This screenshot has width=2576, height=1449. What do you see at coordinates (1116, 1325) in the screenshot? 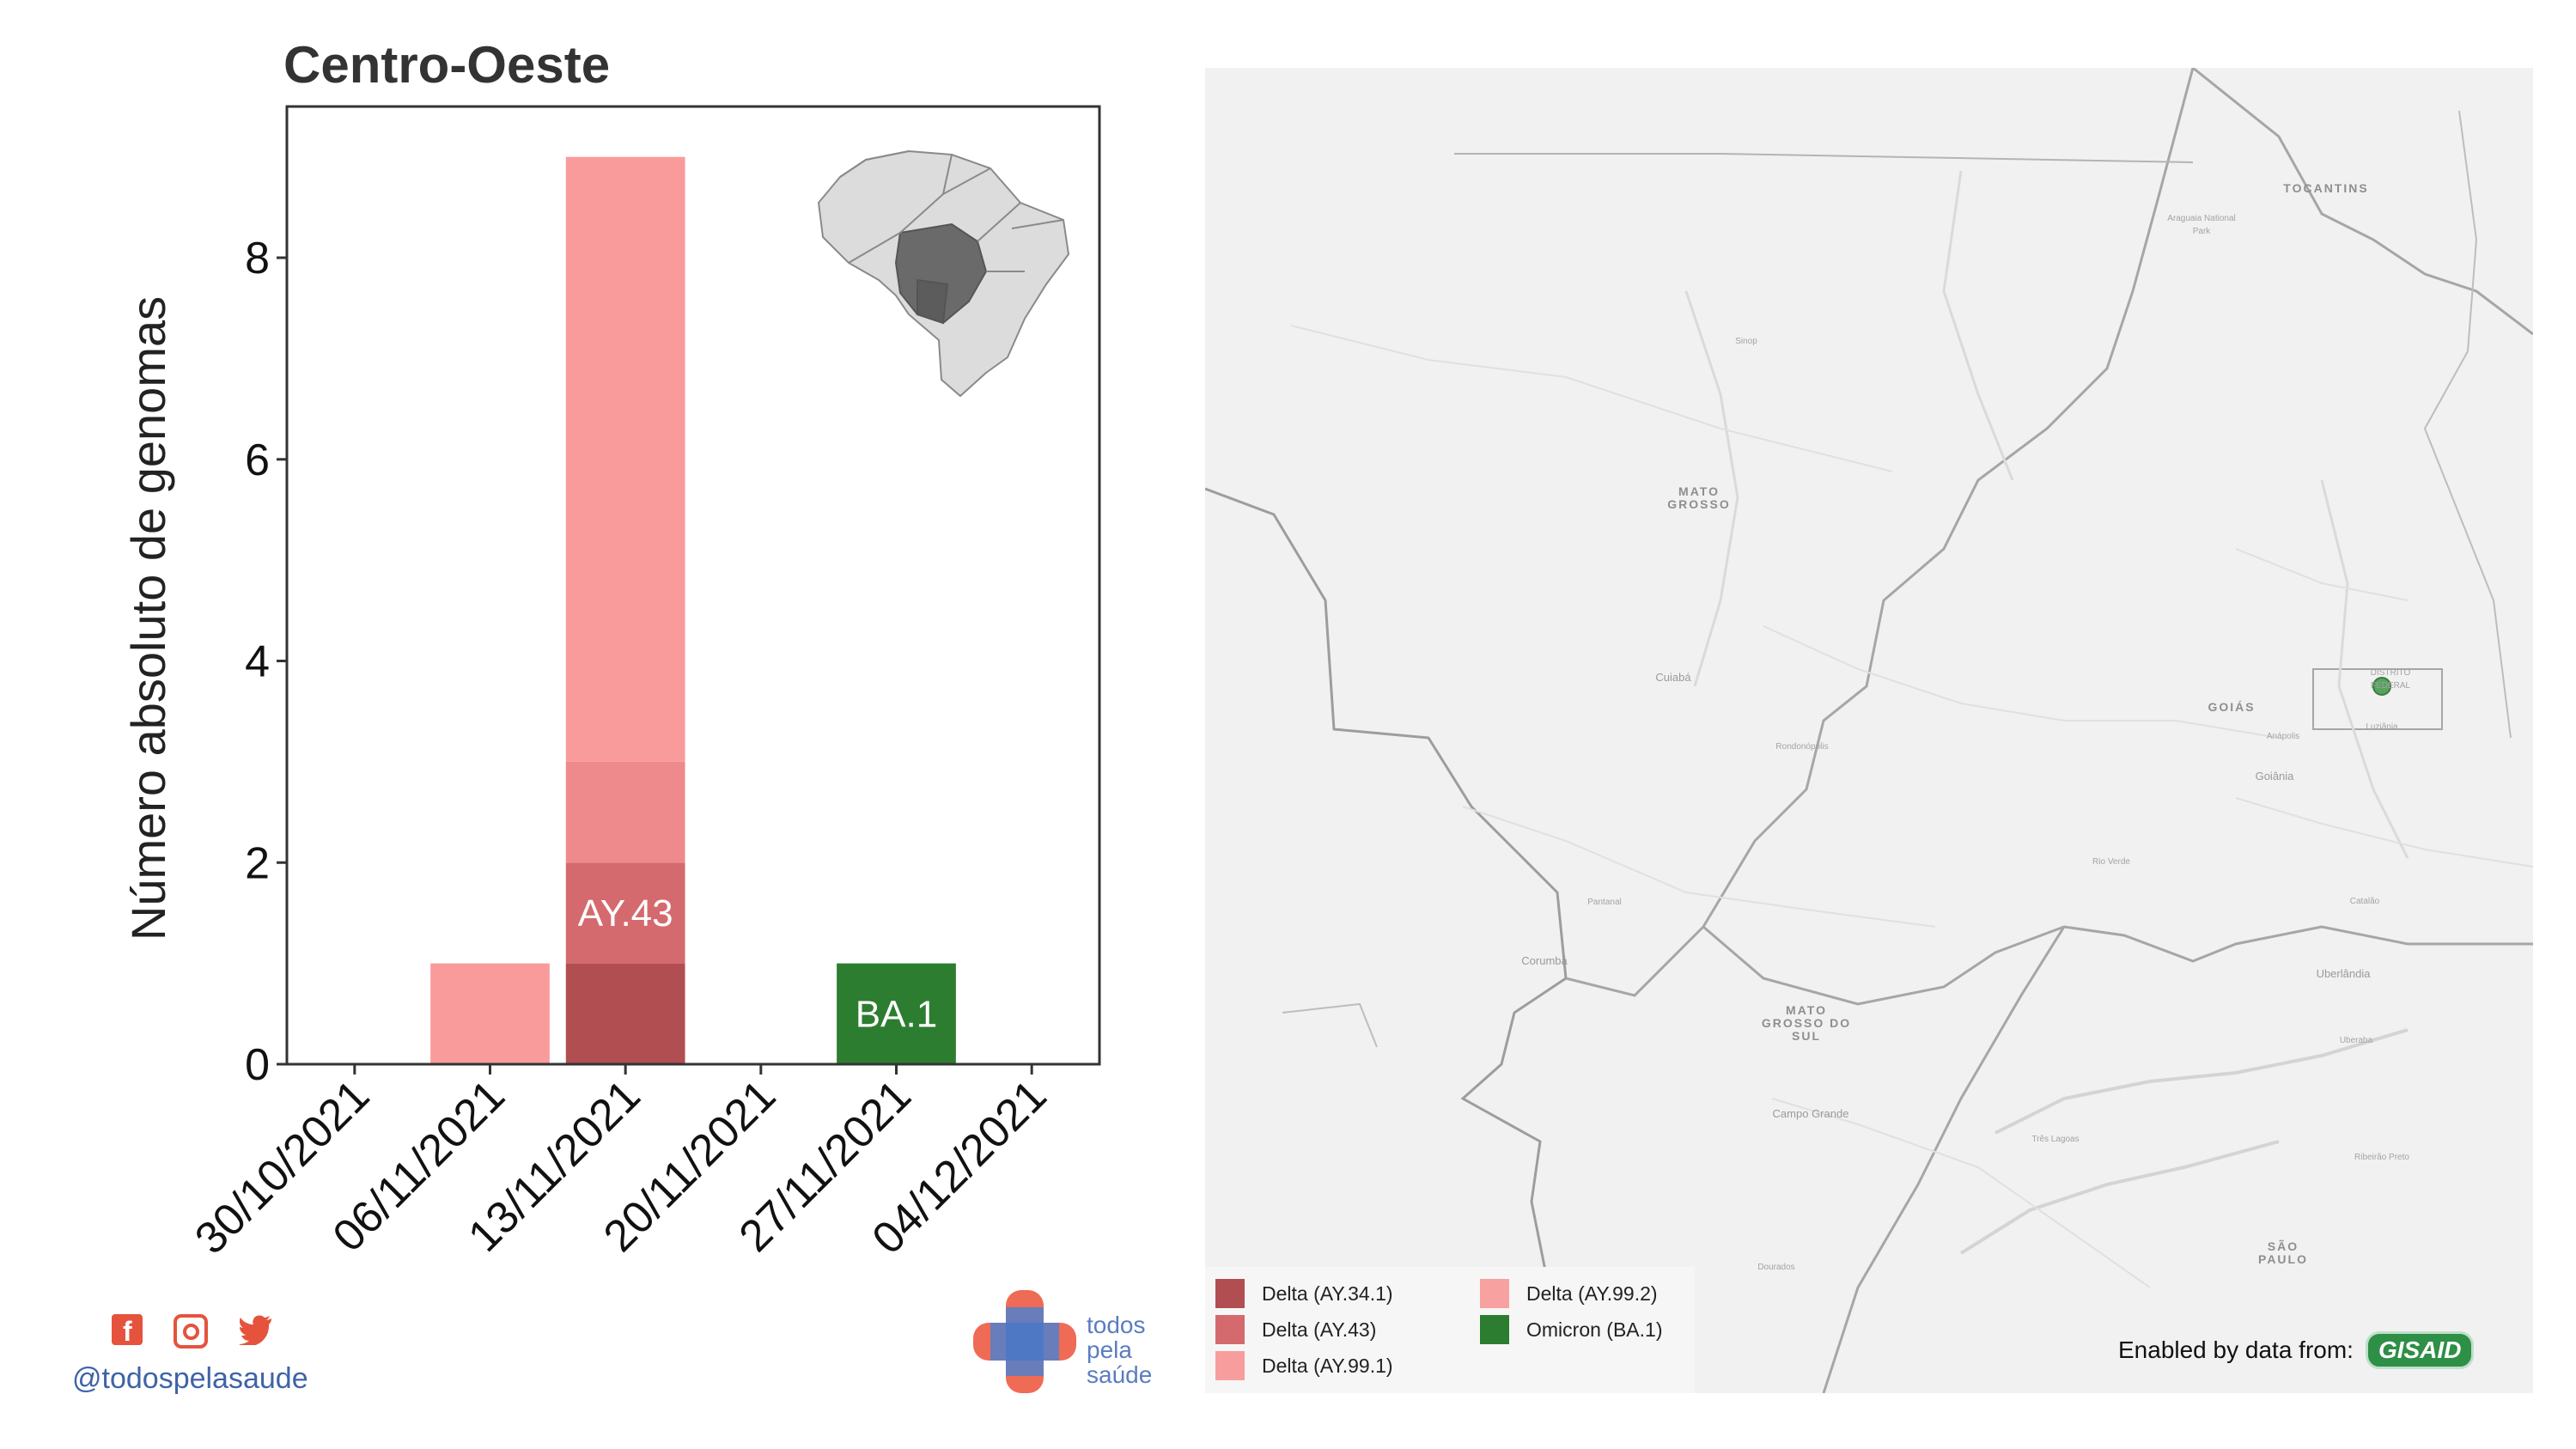
I see `brand-line-1: todos` at bounding box center [1116, 1325].